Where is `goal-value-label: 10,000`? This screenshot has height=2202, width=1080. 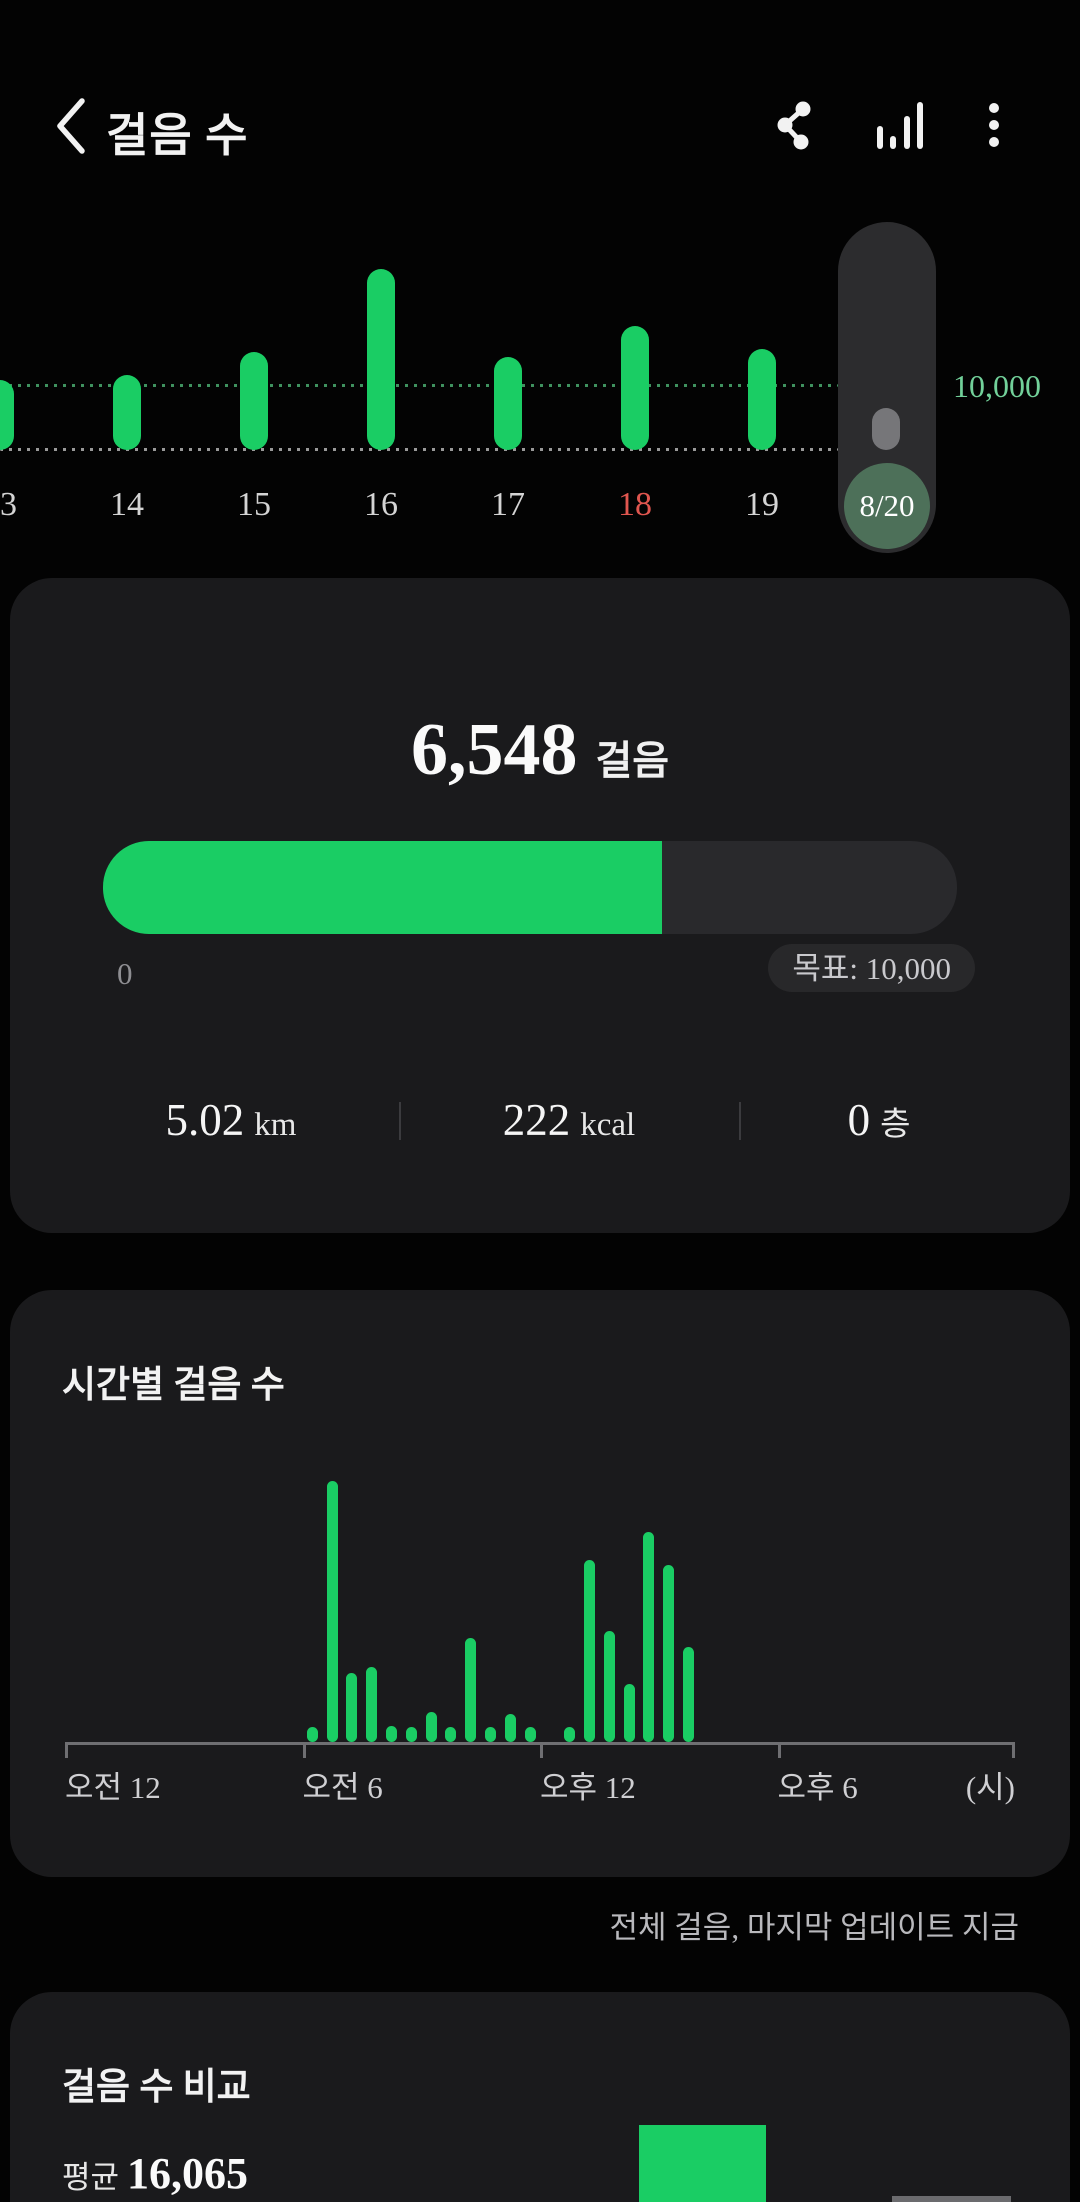 goal-value-label: 10,000 is located at coordinates (997, 386).